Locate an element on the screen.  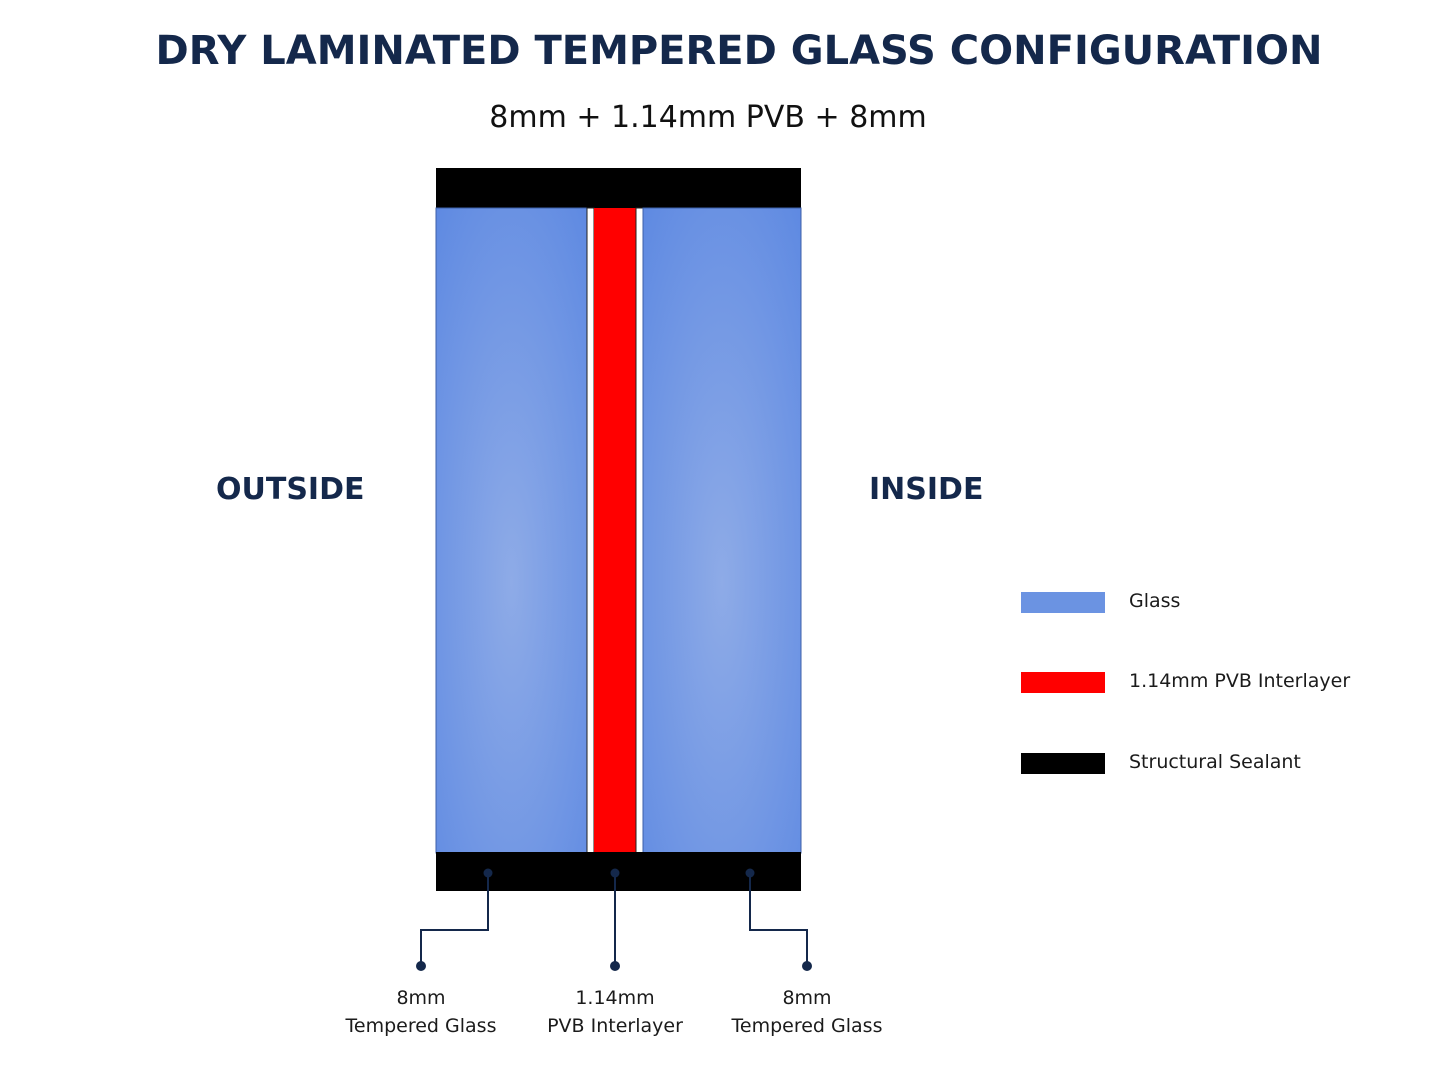
legend-label-pvb: 1.14mm PVB Interlayer is located at coordinates (1240, 681).